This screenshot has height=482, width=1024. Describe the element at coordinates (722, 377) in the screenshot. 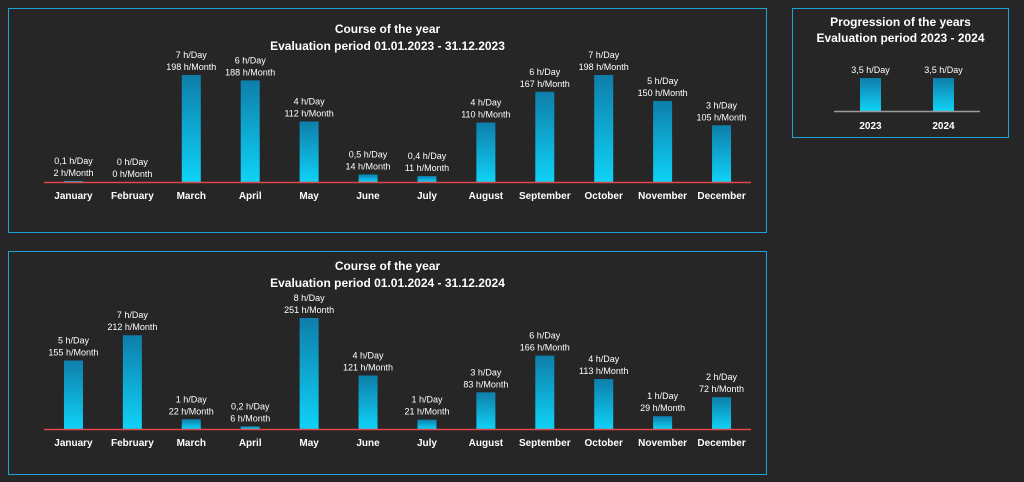

I see `data-label-day: 2 h/Day` at that location.